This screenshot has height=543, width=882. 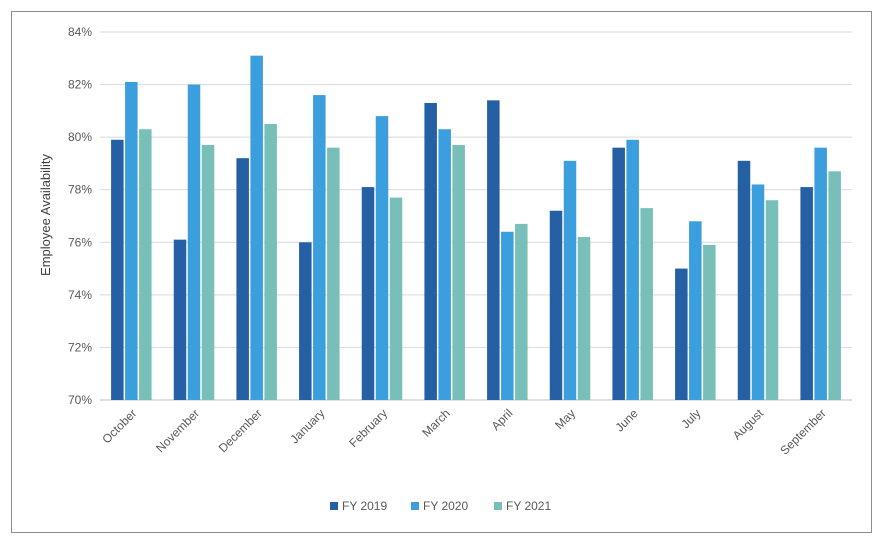 I want to click on legend-label: FY 2021, so click(x=528, y=506).